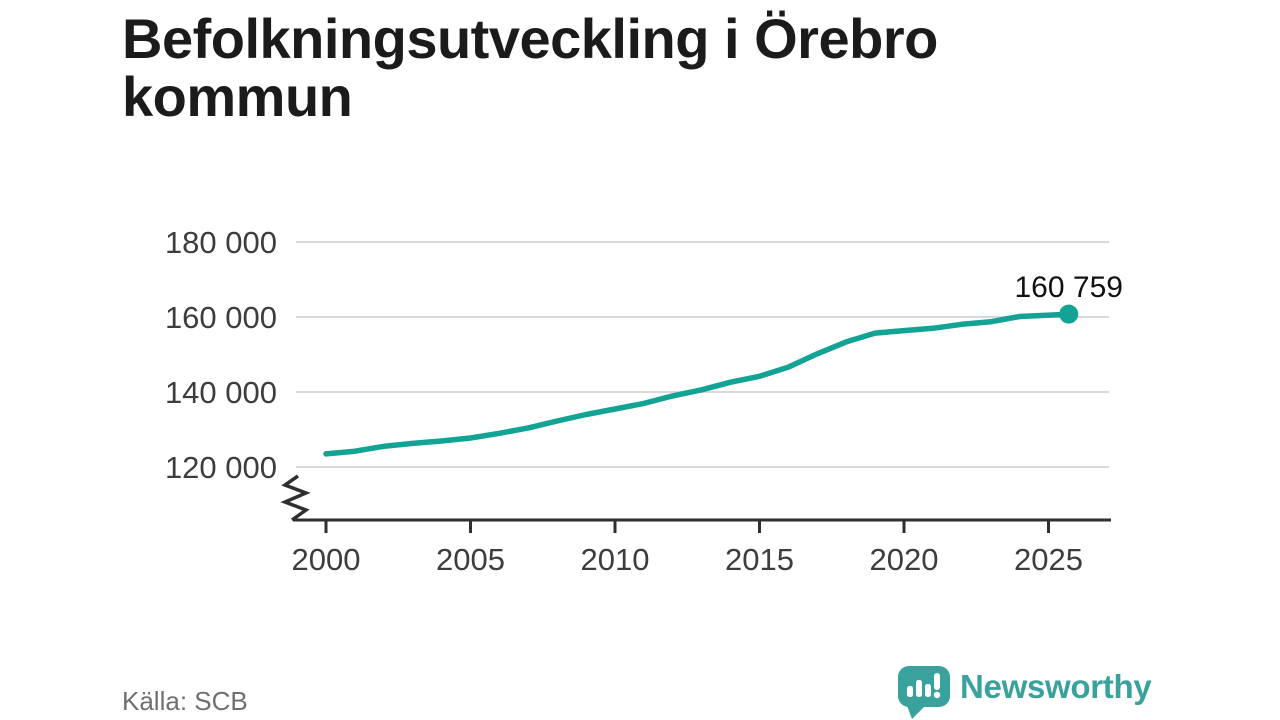 The width and height of the screenshot is (1280, 720). Describe the element at coordinates (924, 692) in the screenshot. I see `bar-chart-speech-bubble-icon` at that location.